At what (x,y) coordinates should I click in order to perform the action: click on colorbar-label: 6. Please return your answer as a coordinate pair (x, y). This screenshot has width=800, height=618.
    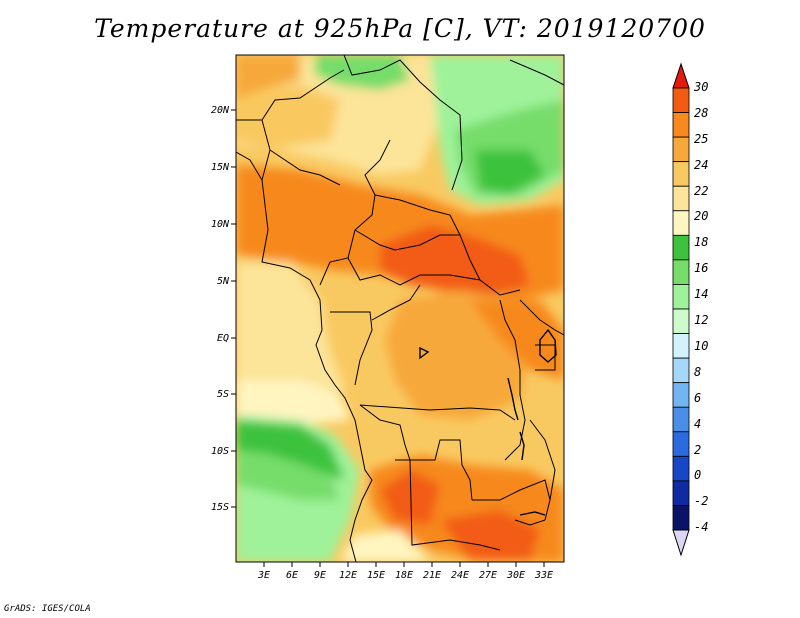
    Looking at the image, I should click on (697, 398).